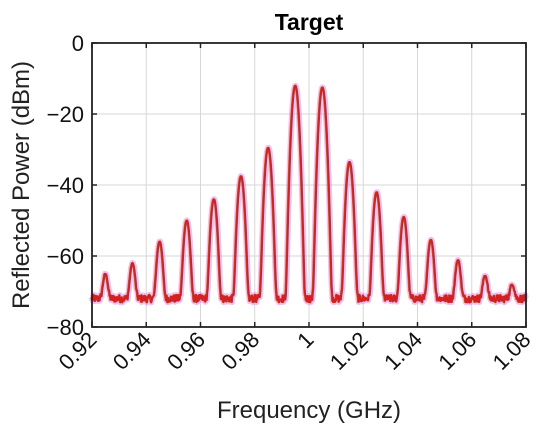 The image size is (550, 432). Describe the element at coordinates (65, 327) in the screenshot. I see `y-tick-label: −80` at that location.